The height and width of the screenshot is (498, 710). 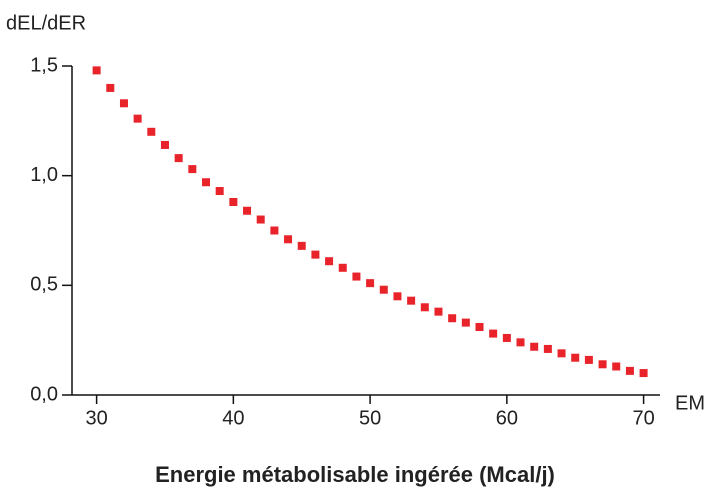 I want to click on y-axis-label: dEL/dER, so click(x=46, y=23).